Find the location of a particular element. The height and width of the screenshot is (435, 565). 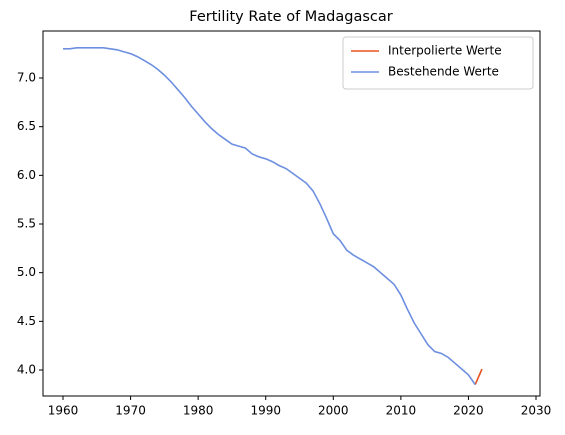

y-tick-label: 4.0 is located at coordinates (26, 370).